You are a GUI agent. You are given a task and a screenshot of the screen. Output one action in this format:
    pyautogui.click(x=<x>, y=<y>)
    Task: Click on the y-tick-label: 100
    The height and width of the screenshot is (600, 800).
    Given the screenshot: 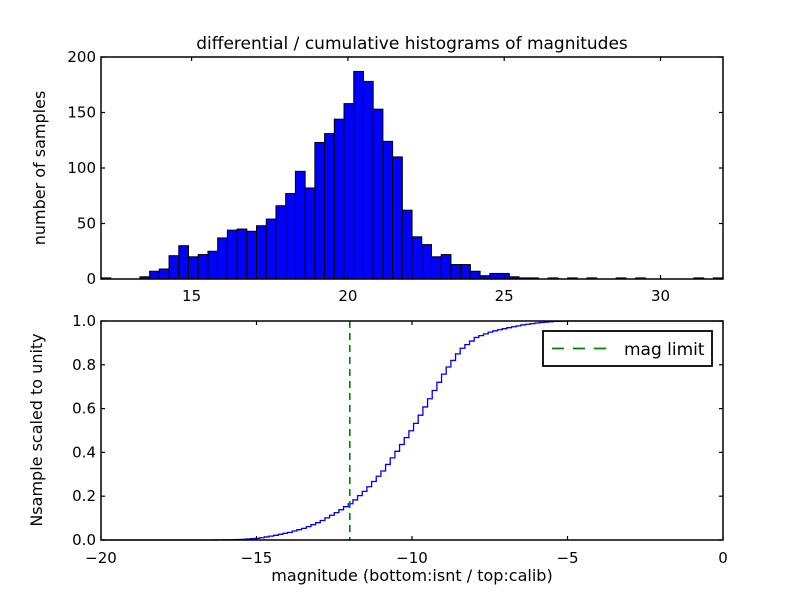 What is the action you would take?
    pyautogui.click(x=81, y=168)
    